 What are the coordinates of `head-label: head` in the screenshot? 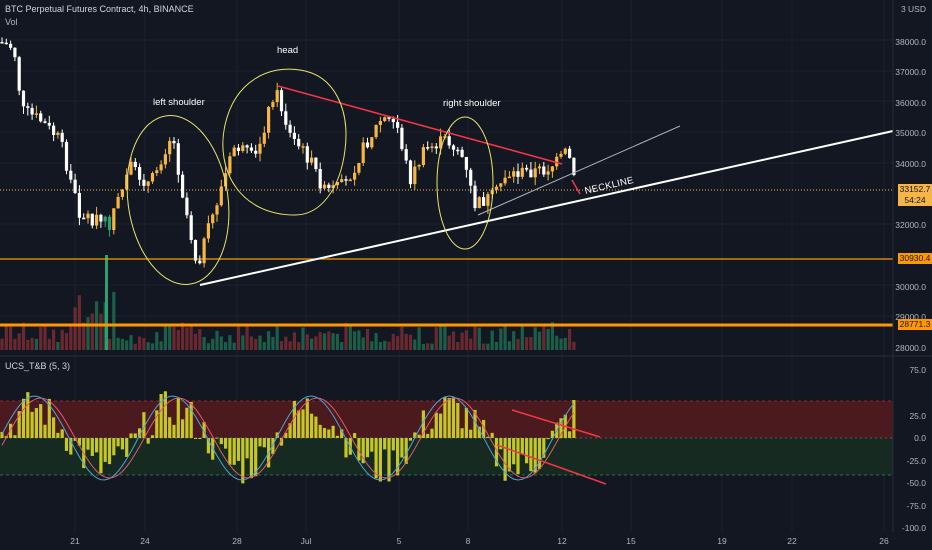 It's located at (288, 50).